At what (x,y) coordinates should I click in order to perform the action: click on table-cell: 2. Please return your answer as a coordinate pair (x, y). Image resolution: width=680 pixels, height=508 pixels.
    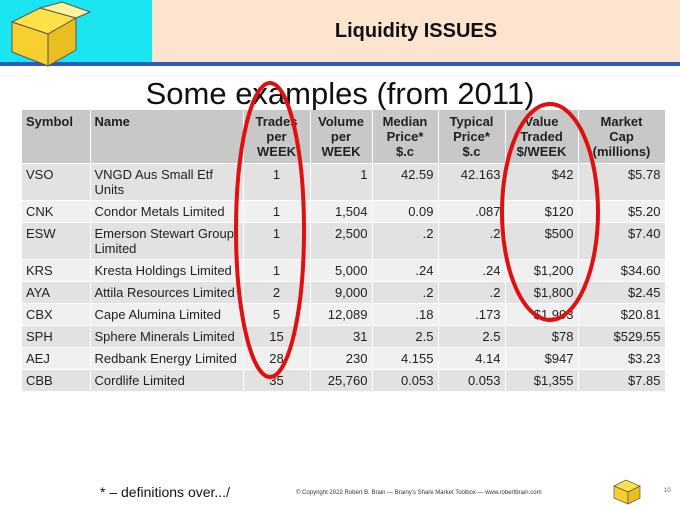
    Looking at the image, I should click on (277, 292).